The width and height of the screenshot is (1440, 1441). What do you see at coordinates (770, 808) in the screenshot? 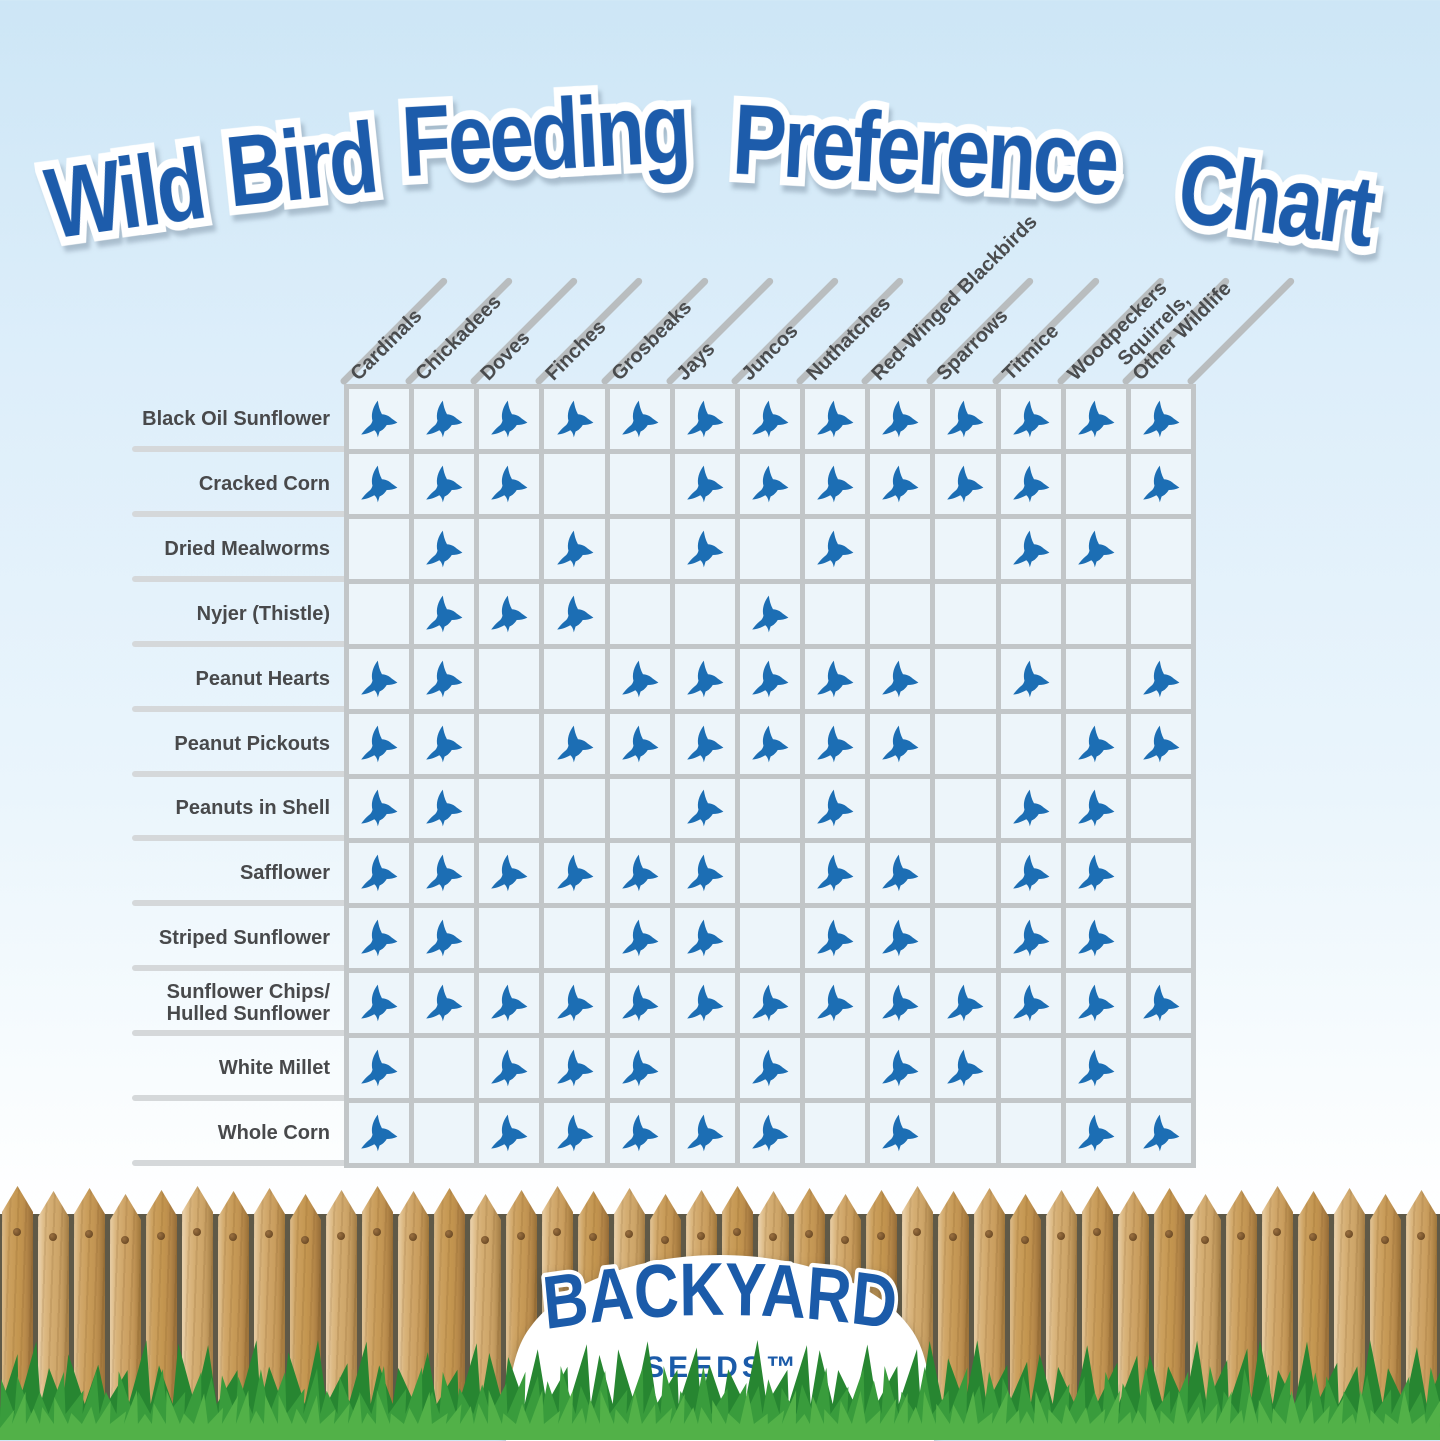
I see `matrix-cell-r7c7` at bounding box center [770, 808].